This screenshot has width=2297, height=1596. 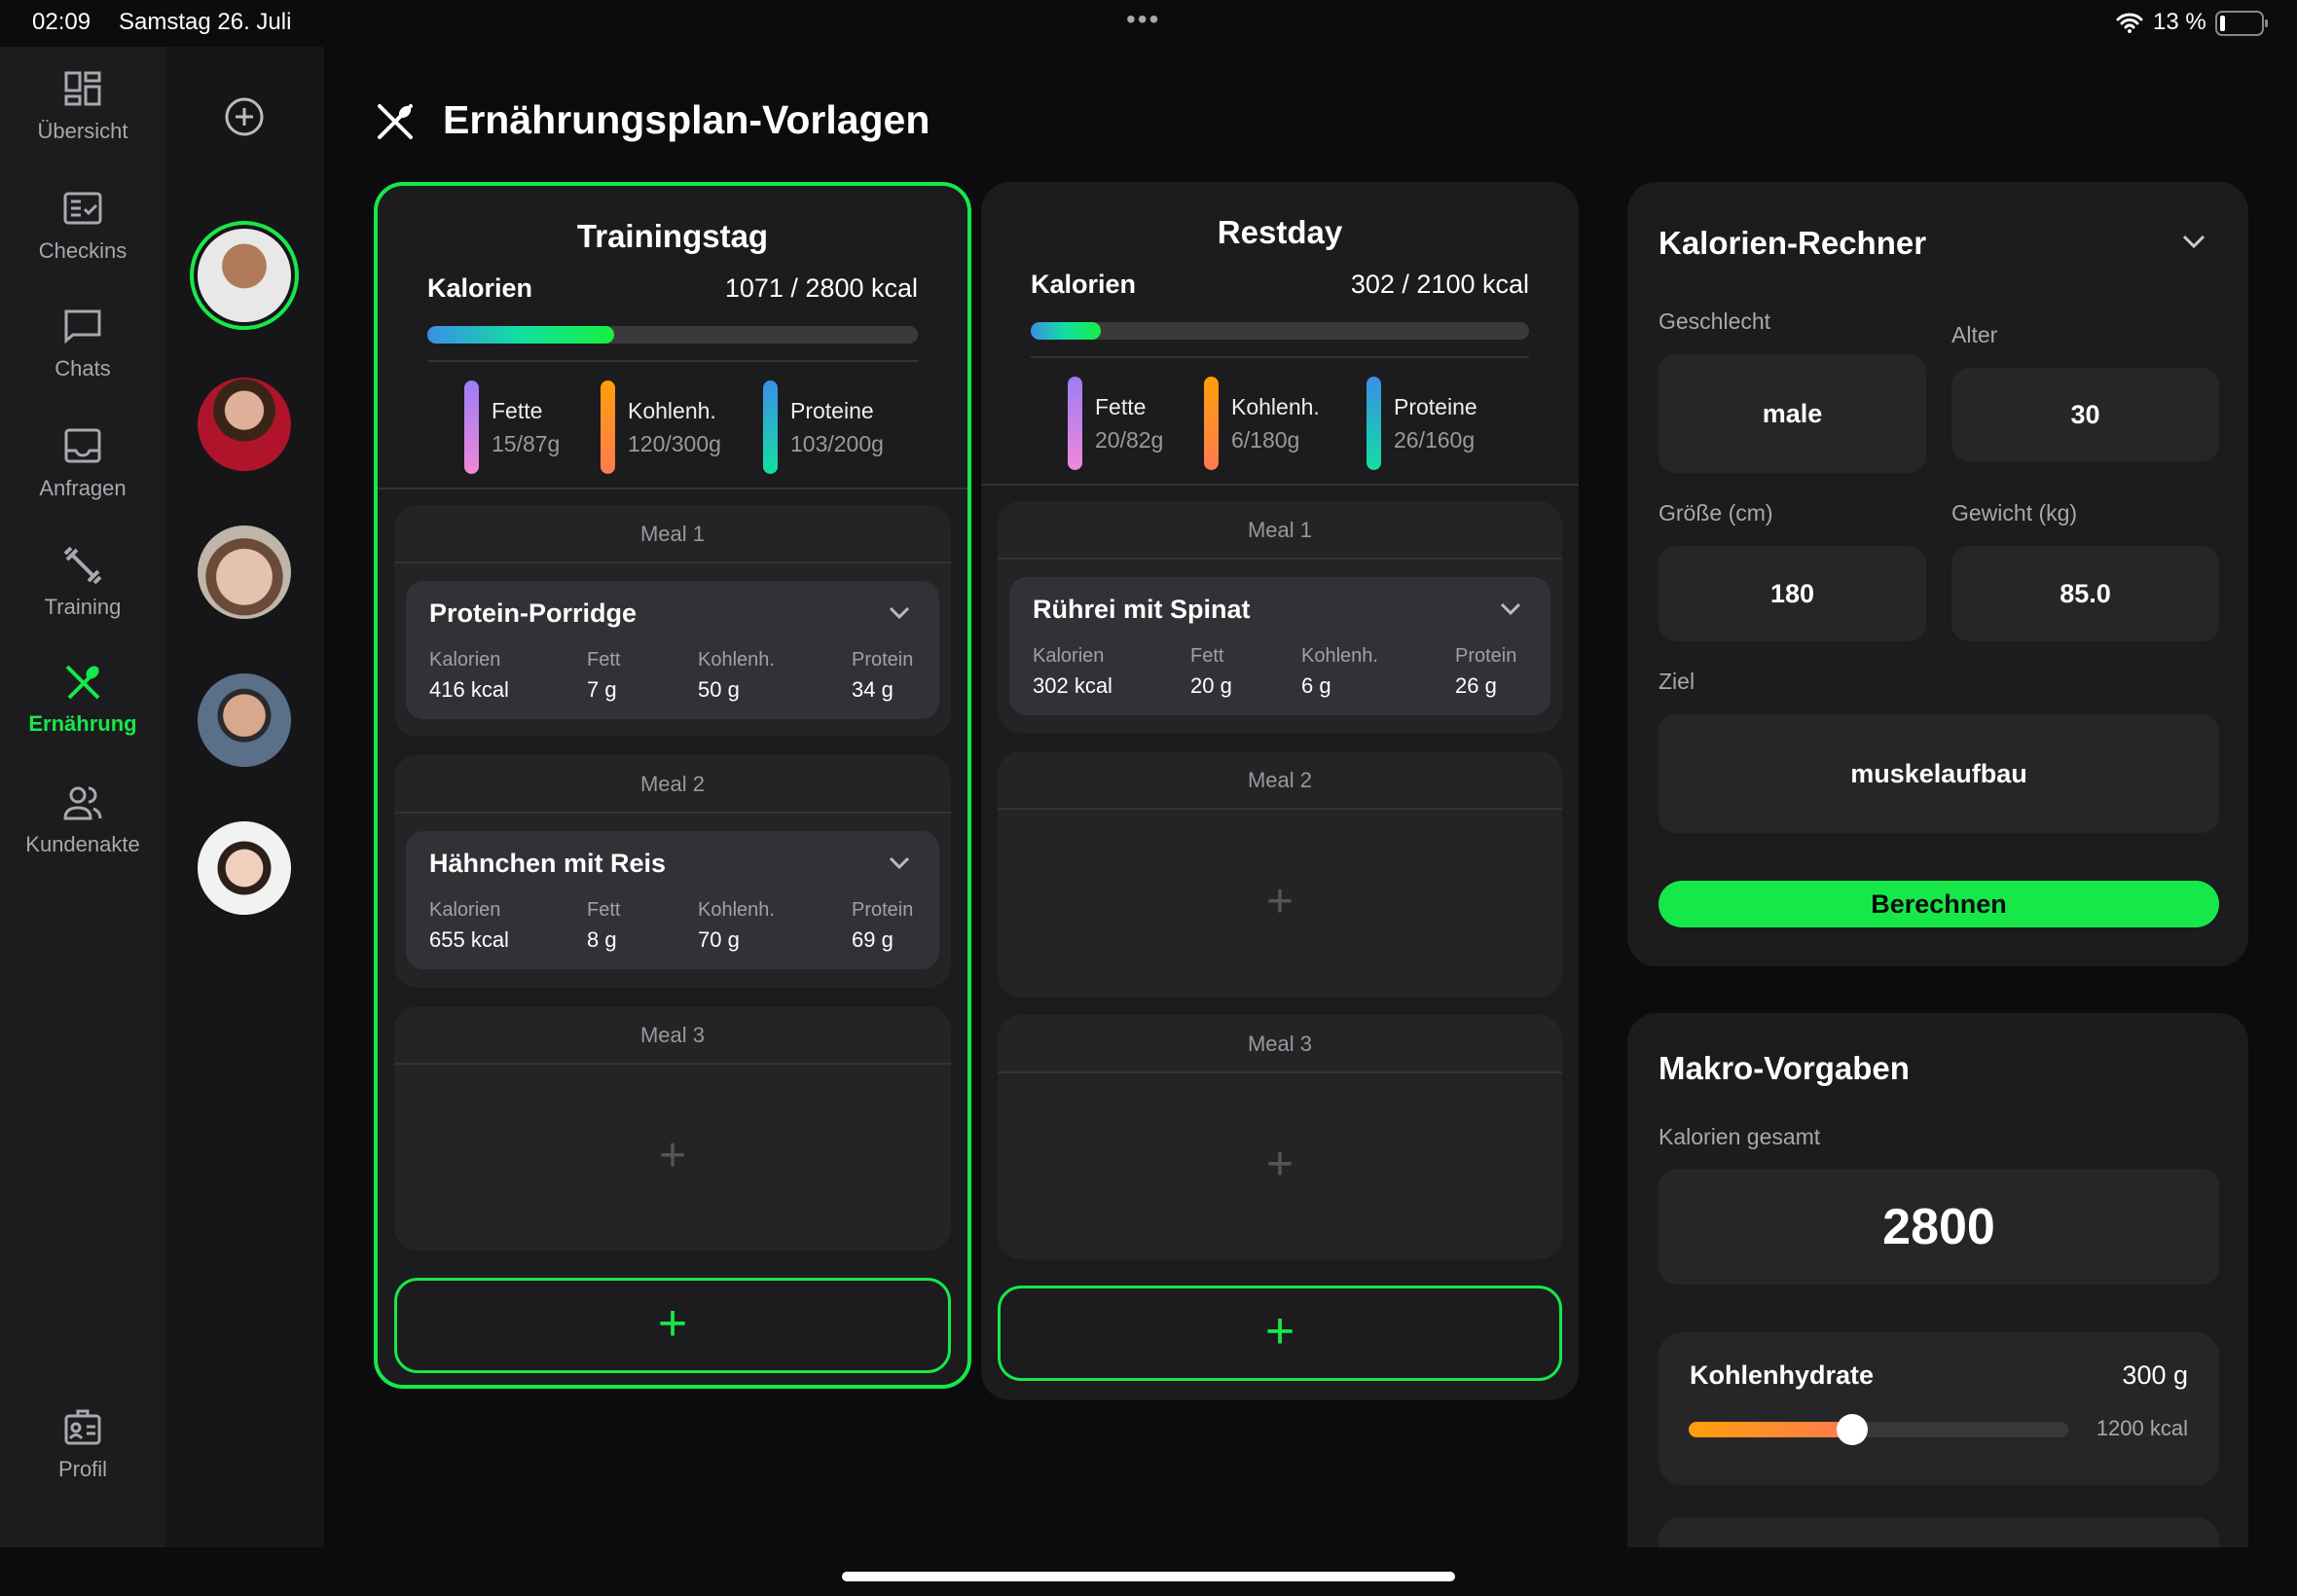 I want to click on nav-label: Anfragen, so click(x=83, y=488).